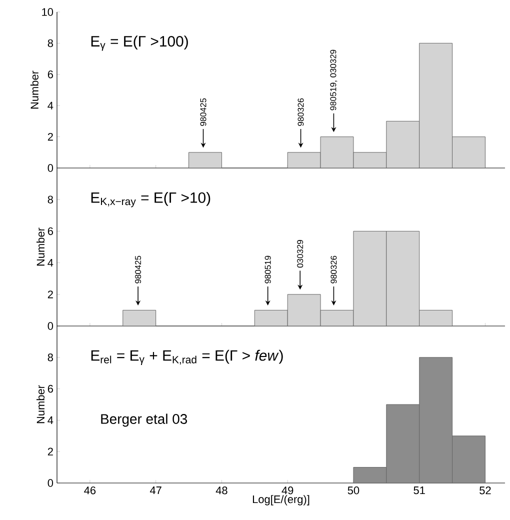 The height and width of the screenshot is (520, 510). Describe the element at coordinates (419, 490) in the screenshot. I see `x-tick-label: 51` at that location.